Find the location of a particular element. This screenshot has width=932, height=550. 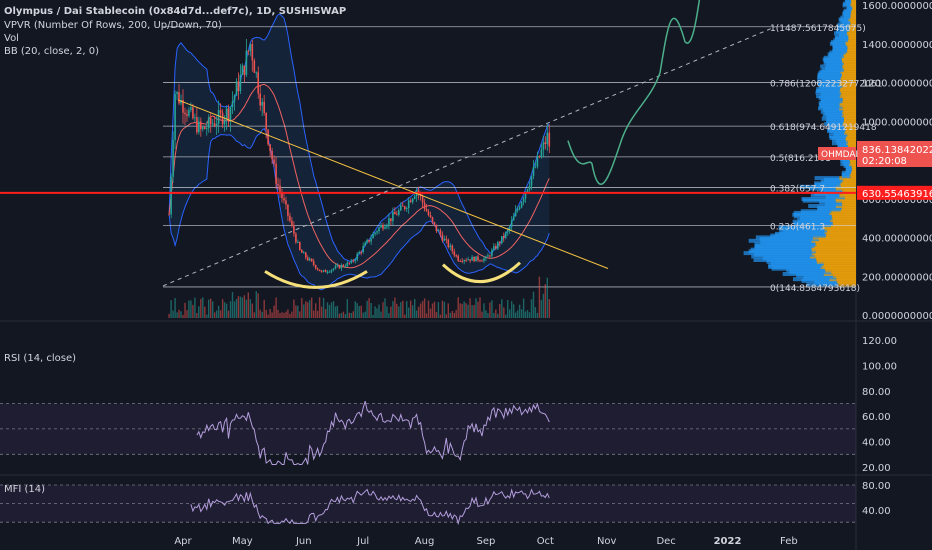

last-price-badge is located at coordinates (894, 153).